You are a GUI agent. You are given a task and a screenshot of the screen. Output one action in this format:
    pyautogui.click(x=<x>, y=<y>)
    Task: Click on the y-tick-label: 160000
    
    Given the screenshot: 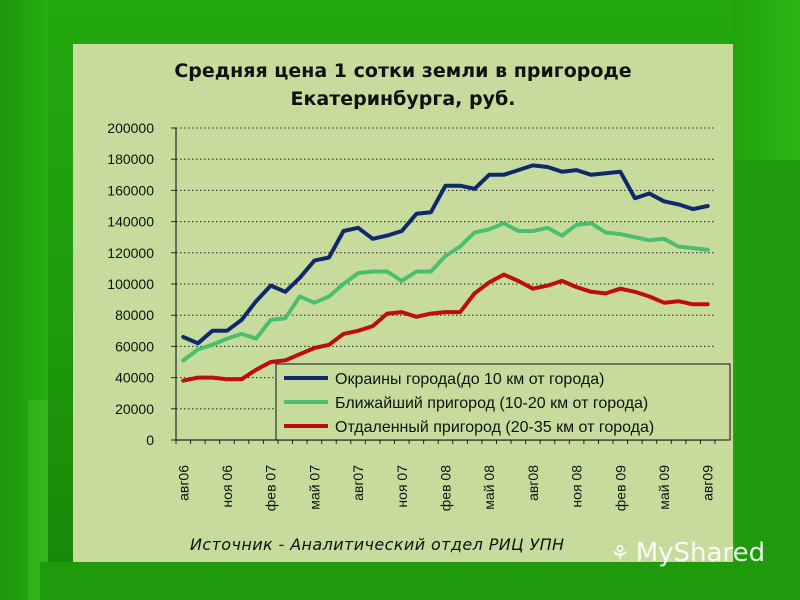 What is the action you would take?
    pyautogui.click(x=130, y=190)
    